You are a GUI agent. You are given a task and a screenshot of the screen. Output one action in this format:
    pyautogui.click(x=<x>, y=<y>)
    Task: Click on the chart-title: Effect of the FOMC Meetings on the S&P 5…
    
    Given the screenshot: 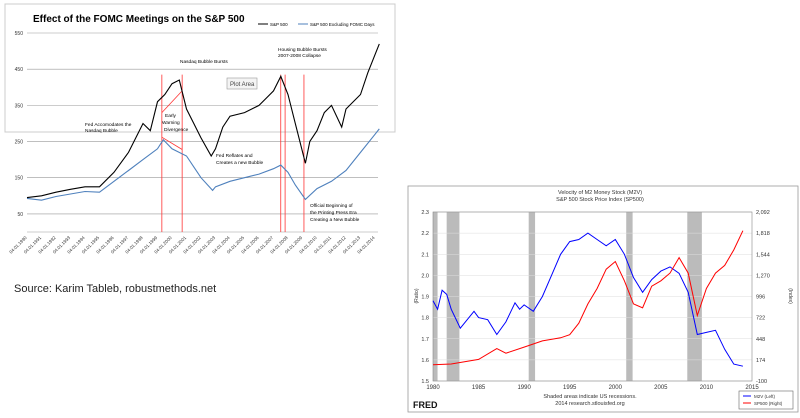 What is the action you would take?
    pyautogui.click(x=139, y=19)
    